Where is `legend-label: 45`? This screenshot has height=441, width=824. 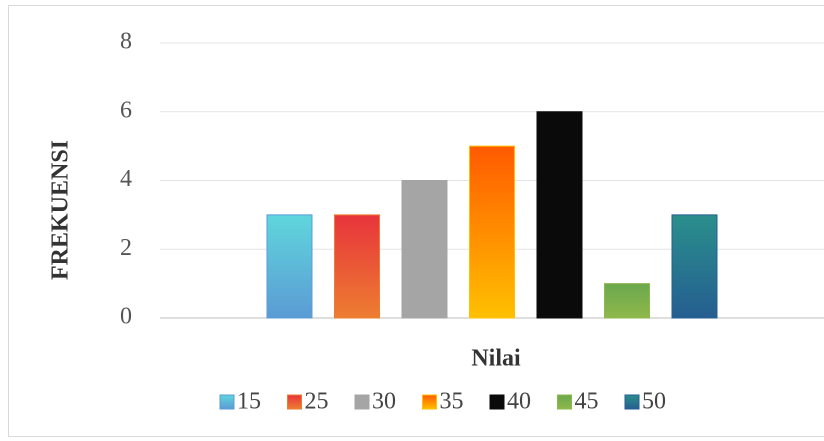 legend-label: 45 is located at coordinates (587, 402).